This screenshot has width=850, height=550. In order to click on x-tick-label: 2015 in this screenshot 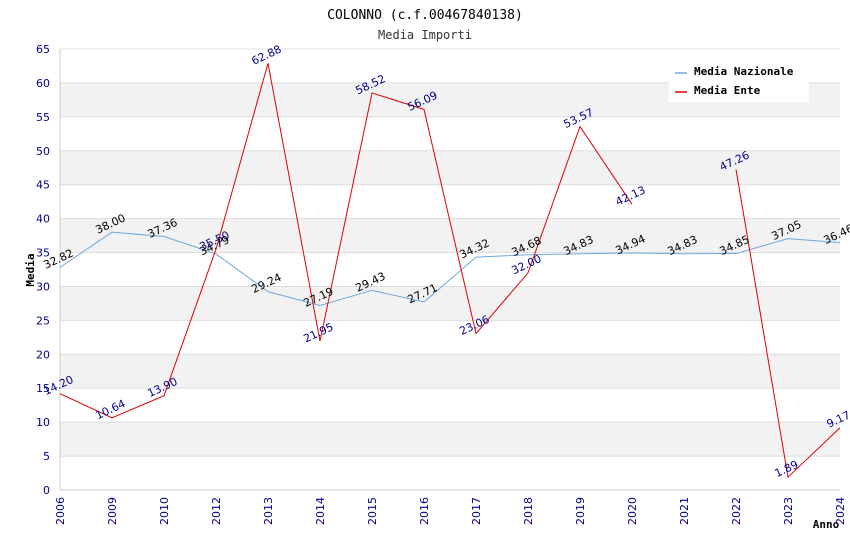, I will do `click(372, 511)`.